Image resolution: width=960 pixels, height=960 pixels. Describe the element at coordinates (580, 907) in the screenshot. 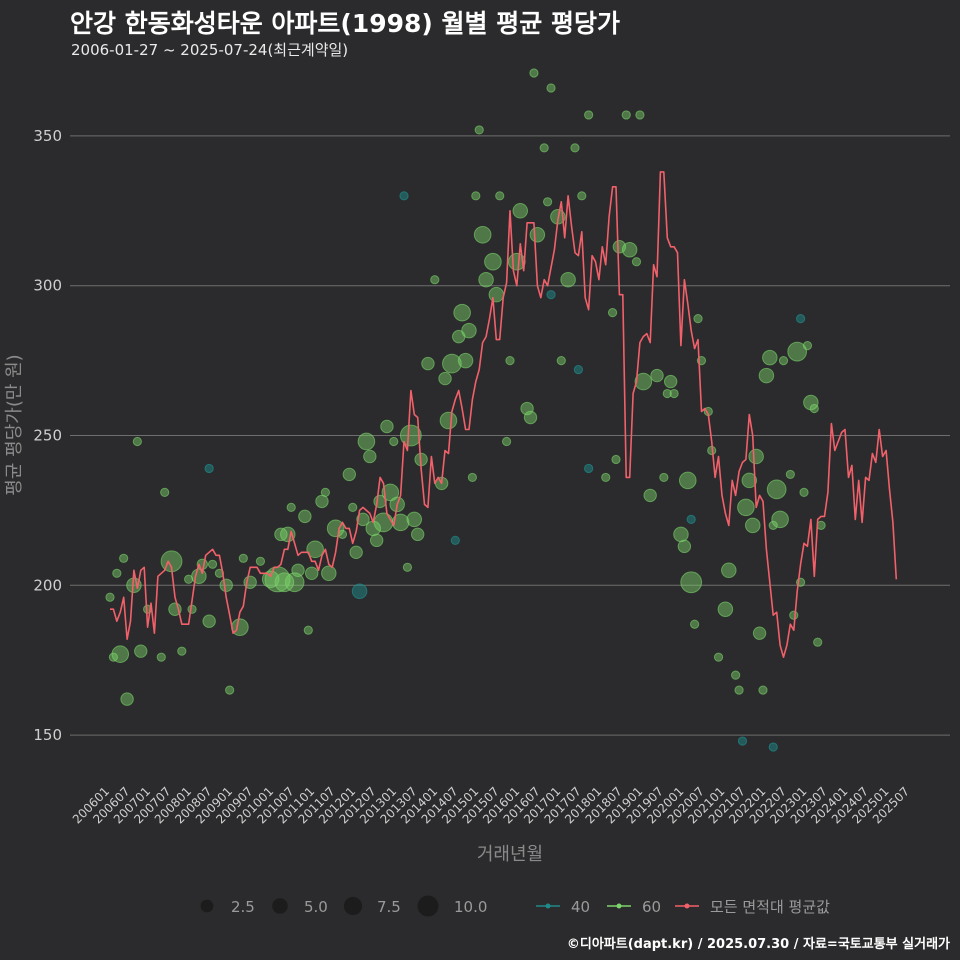

I see `legend-item-40-label: 40` at that location.